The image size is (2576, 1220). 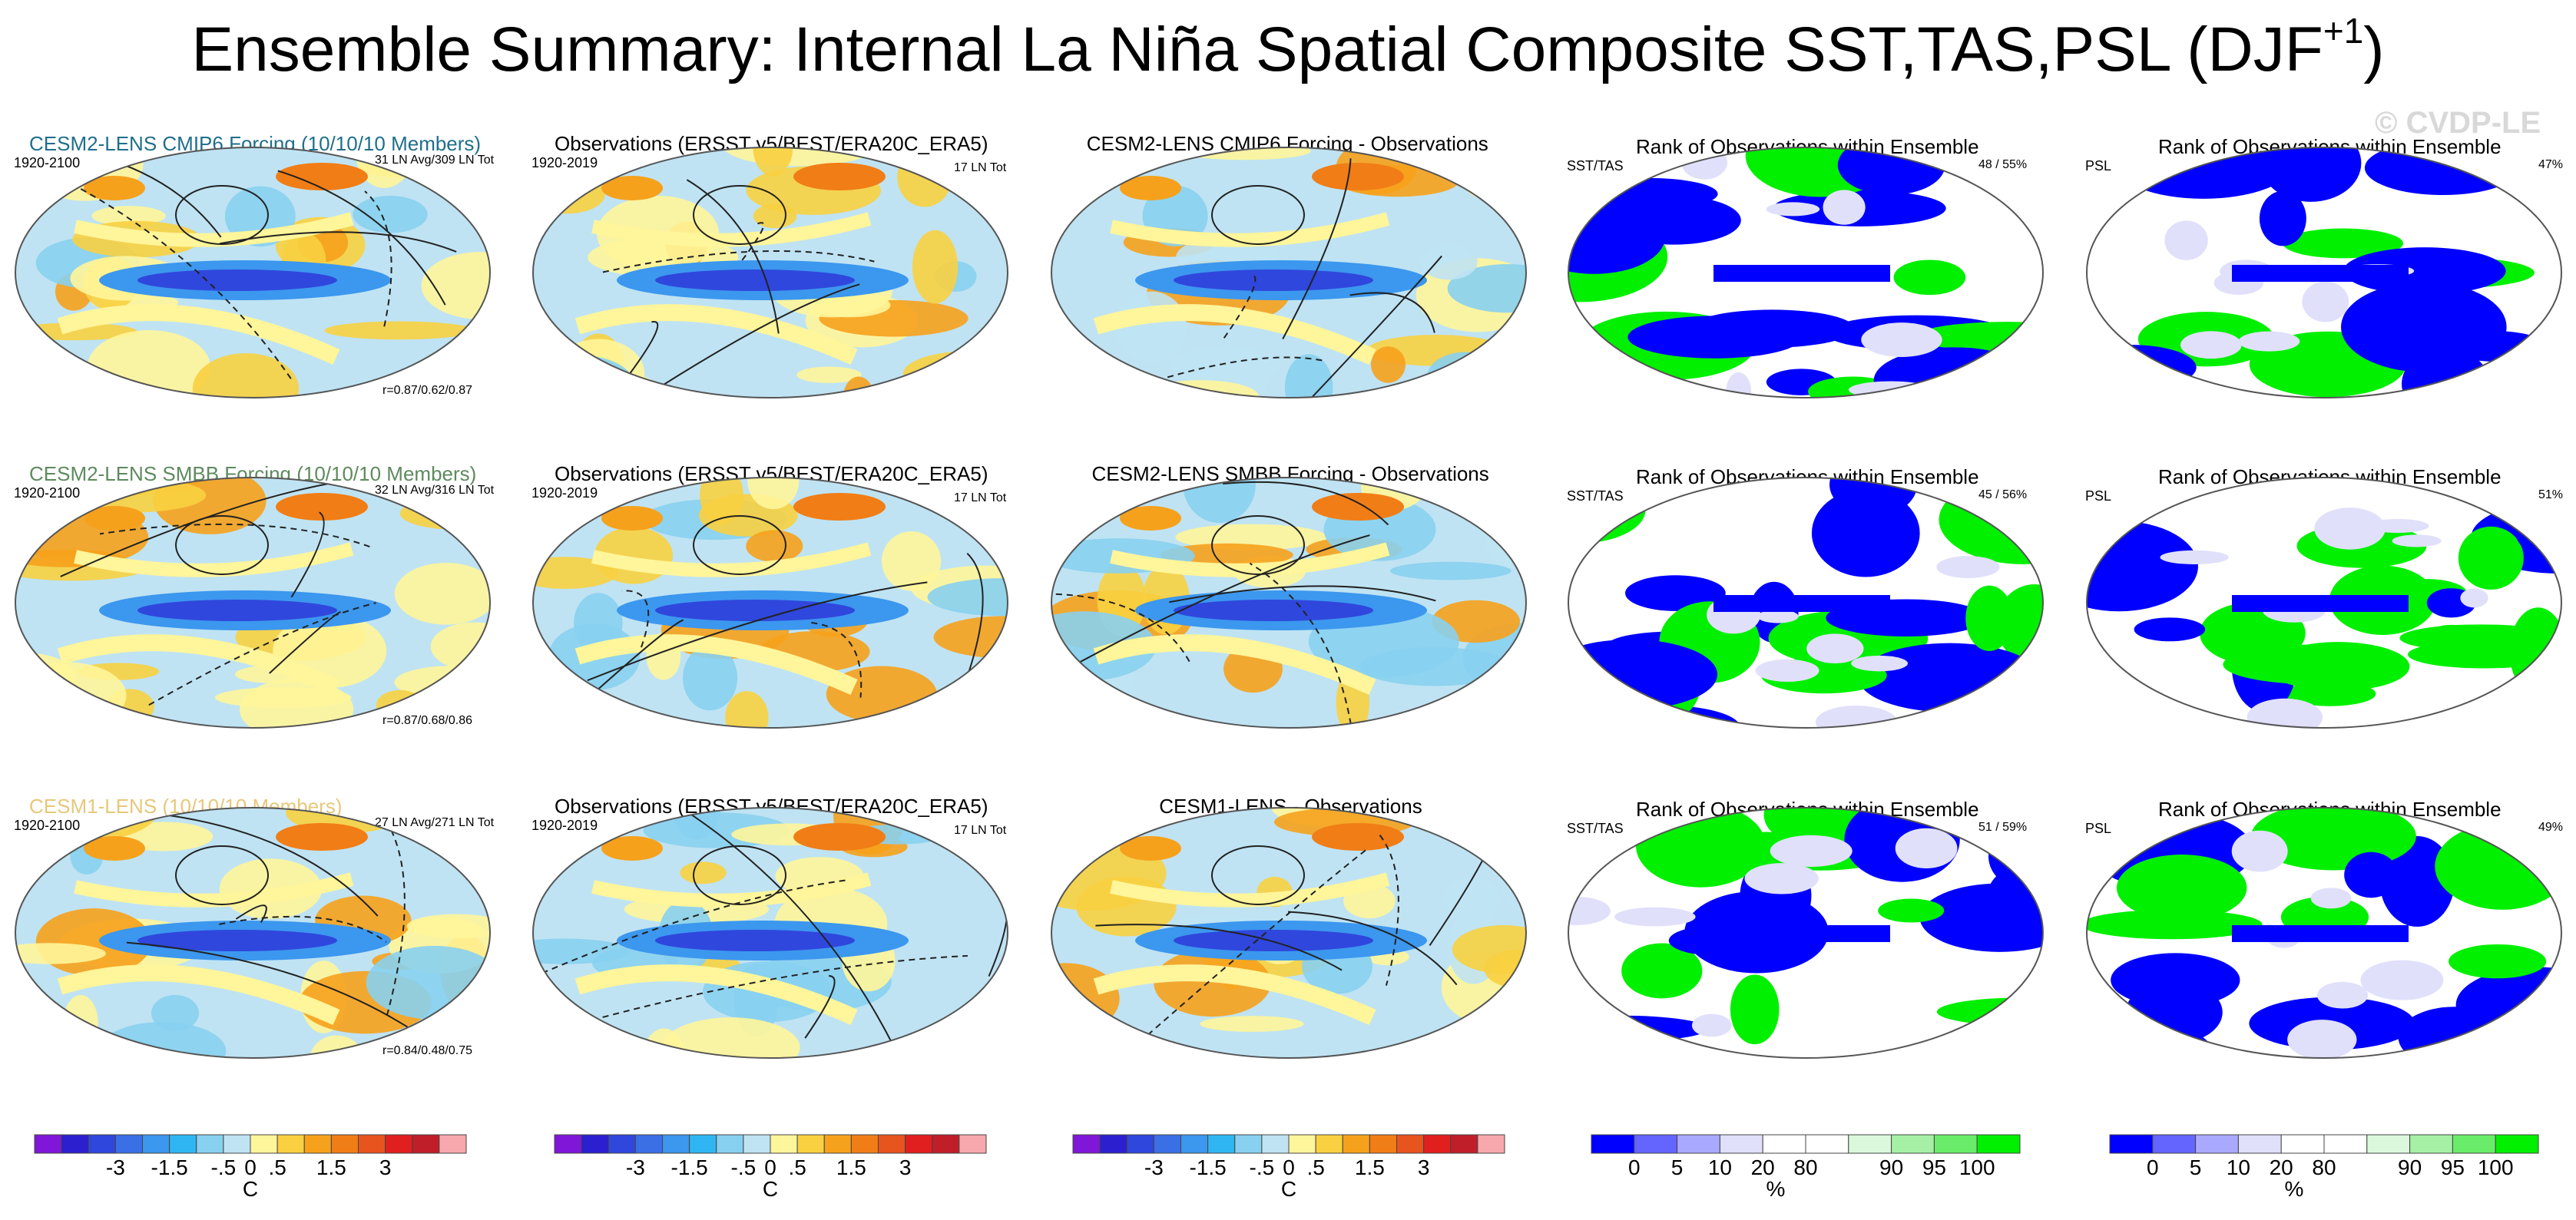 I want to click on rank-percent: 45 / 56%, so click(x=2003, y=495).